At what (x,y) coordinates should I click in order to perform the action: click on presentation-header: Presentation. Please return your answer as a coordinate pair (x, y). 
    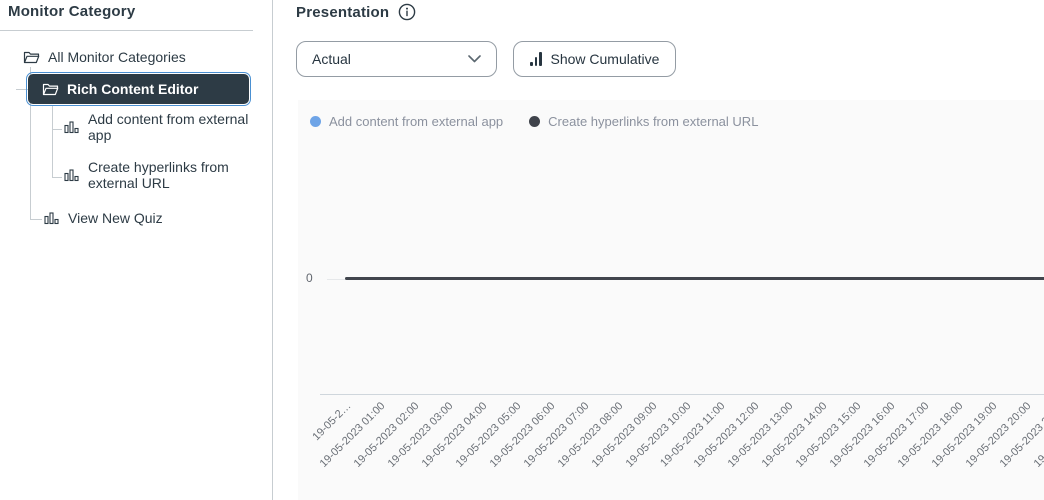
    Looking at the image, I should click on (356, 12).